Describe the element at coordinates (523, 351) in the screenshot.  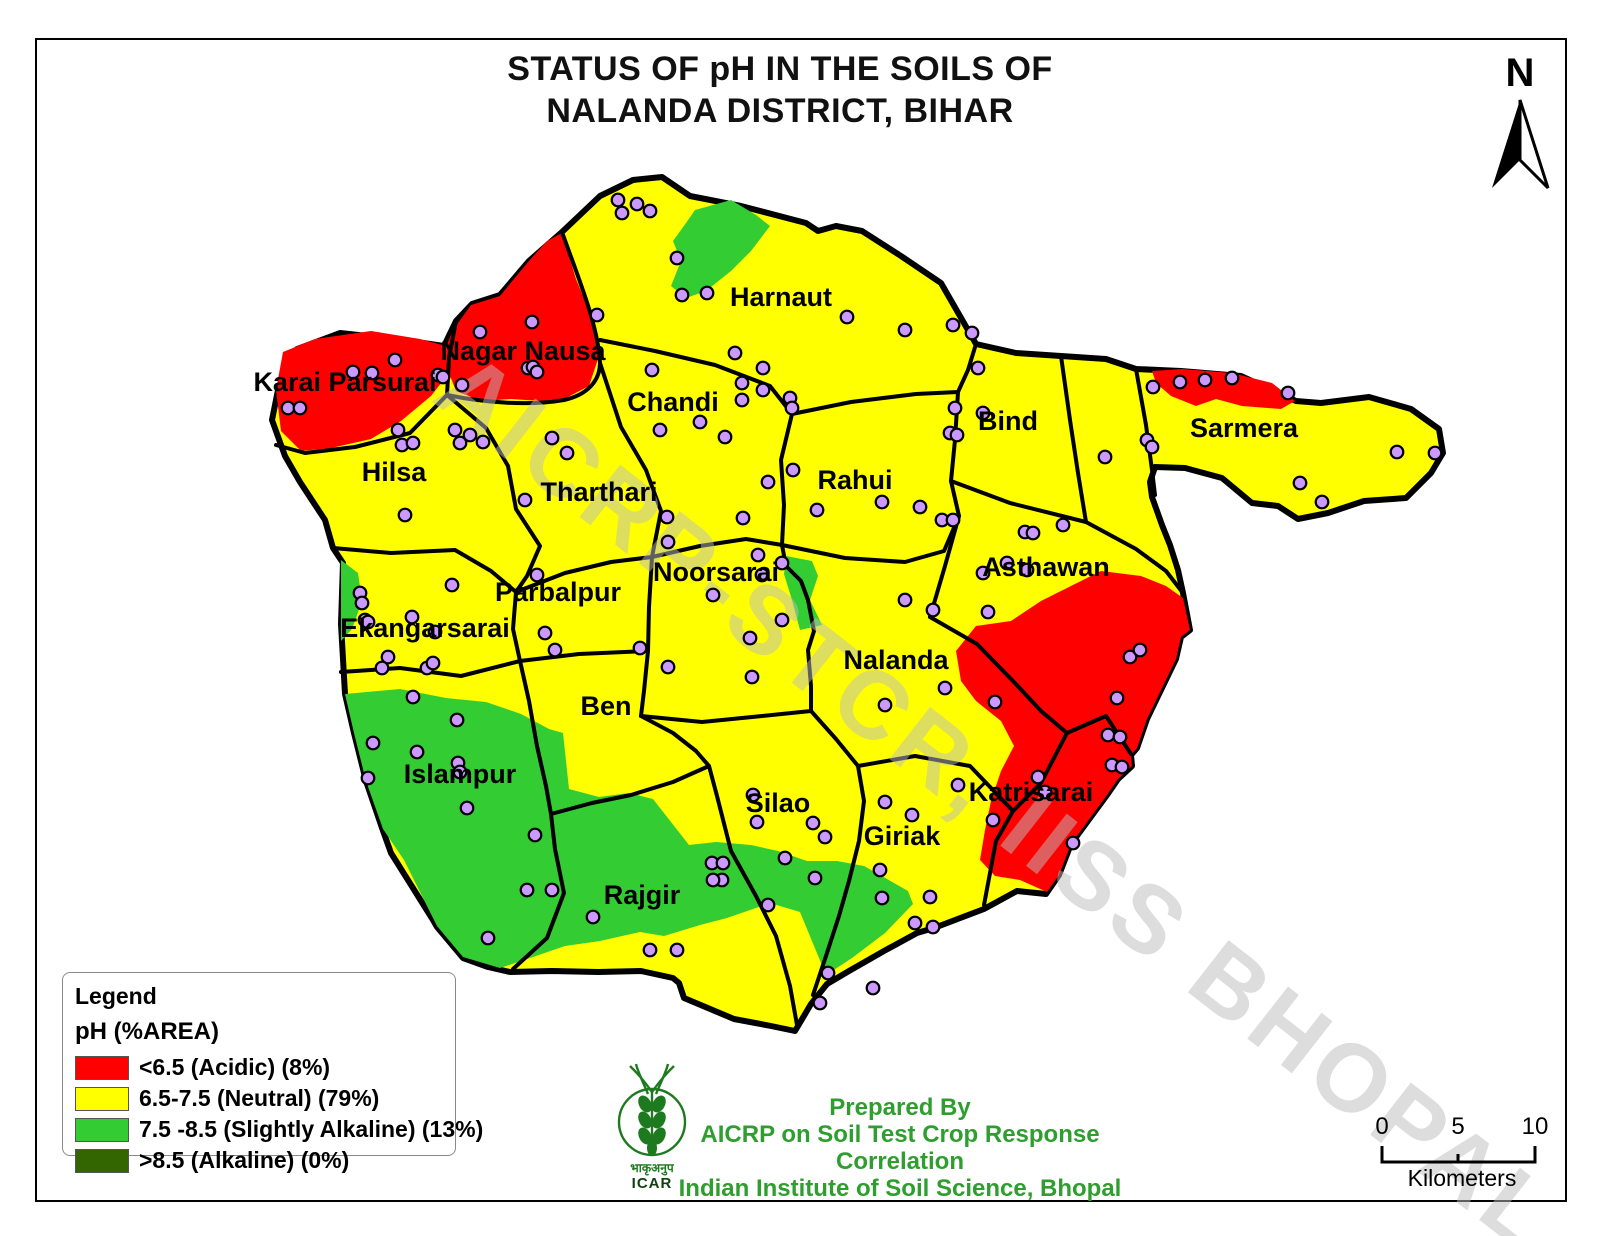
I see `region-label-nagar-nausa: Nagar Nausa` at that location.